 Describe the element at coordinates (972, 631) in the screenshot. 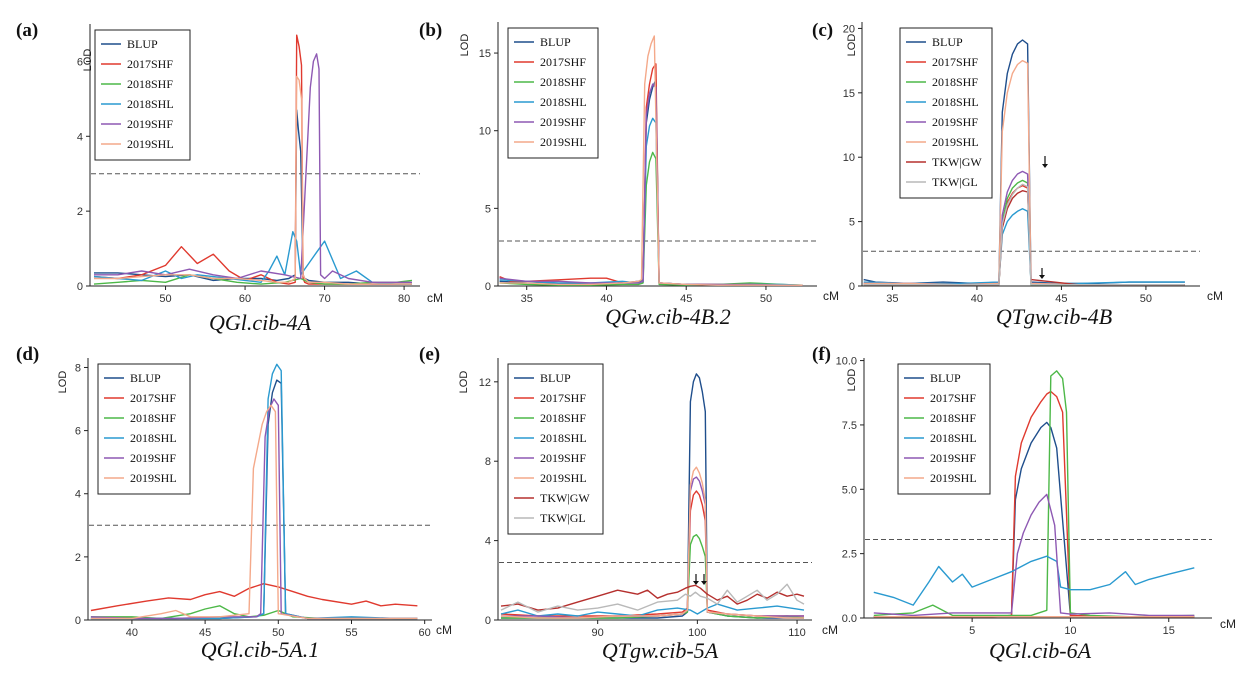

I see `x-tick-label: 5` at that location.